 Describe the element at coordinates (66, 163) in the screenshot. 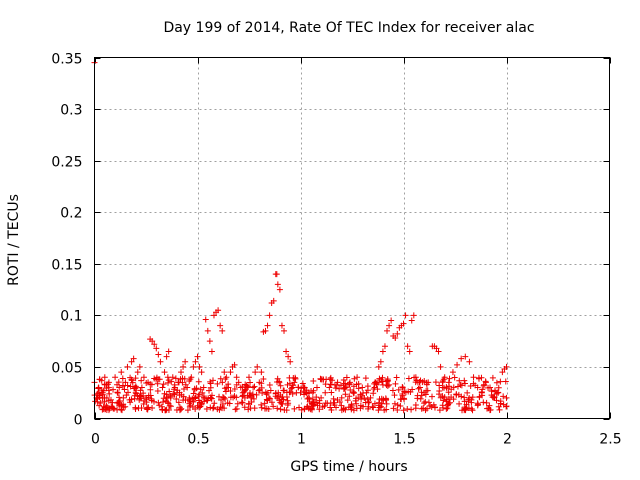

I see `y-tick-label: 0.25` at that location.